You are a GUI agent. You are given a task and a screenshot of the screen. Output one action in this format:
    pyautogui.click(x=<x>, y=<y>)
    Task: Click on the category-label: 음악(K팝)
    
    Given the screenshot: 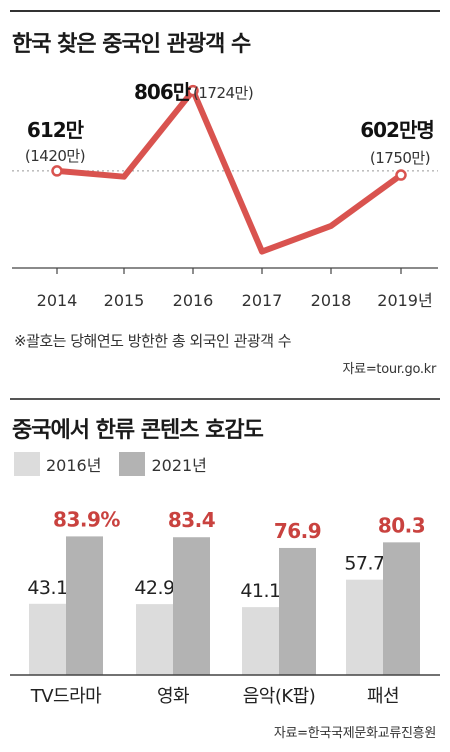 What is the action you would take?
    pyautogui.click(x=279, y=696)
    